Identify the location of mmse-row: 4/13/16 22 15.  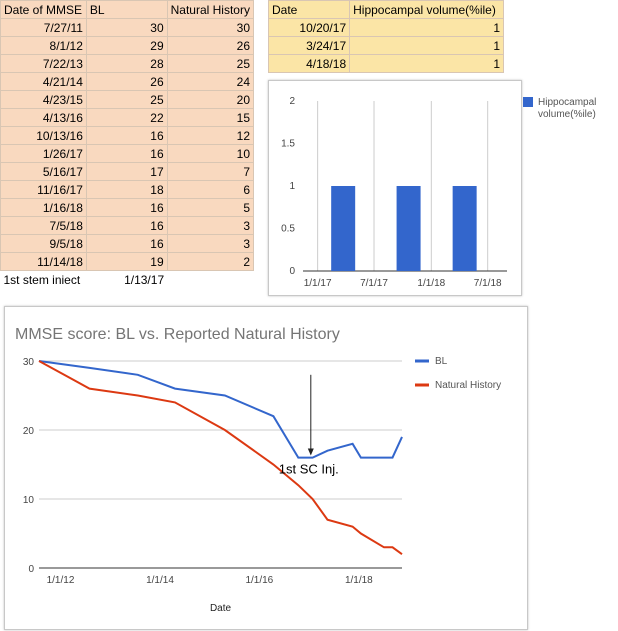
(127, 117).